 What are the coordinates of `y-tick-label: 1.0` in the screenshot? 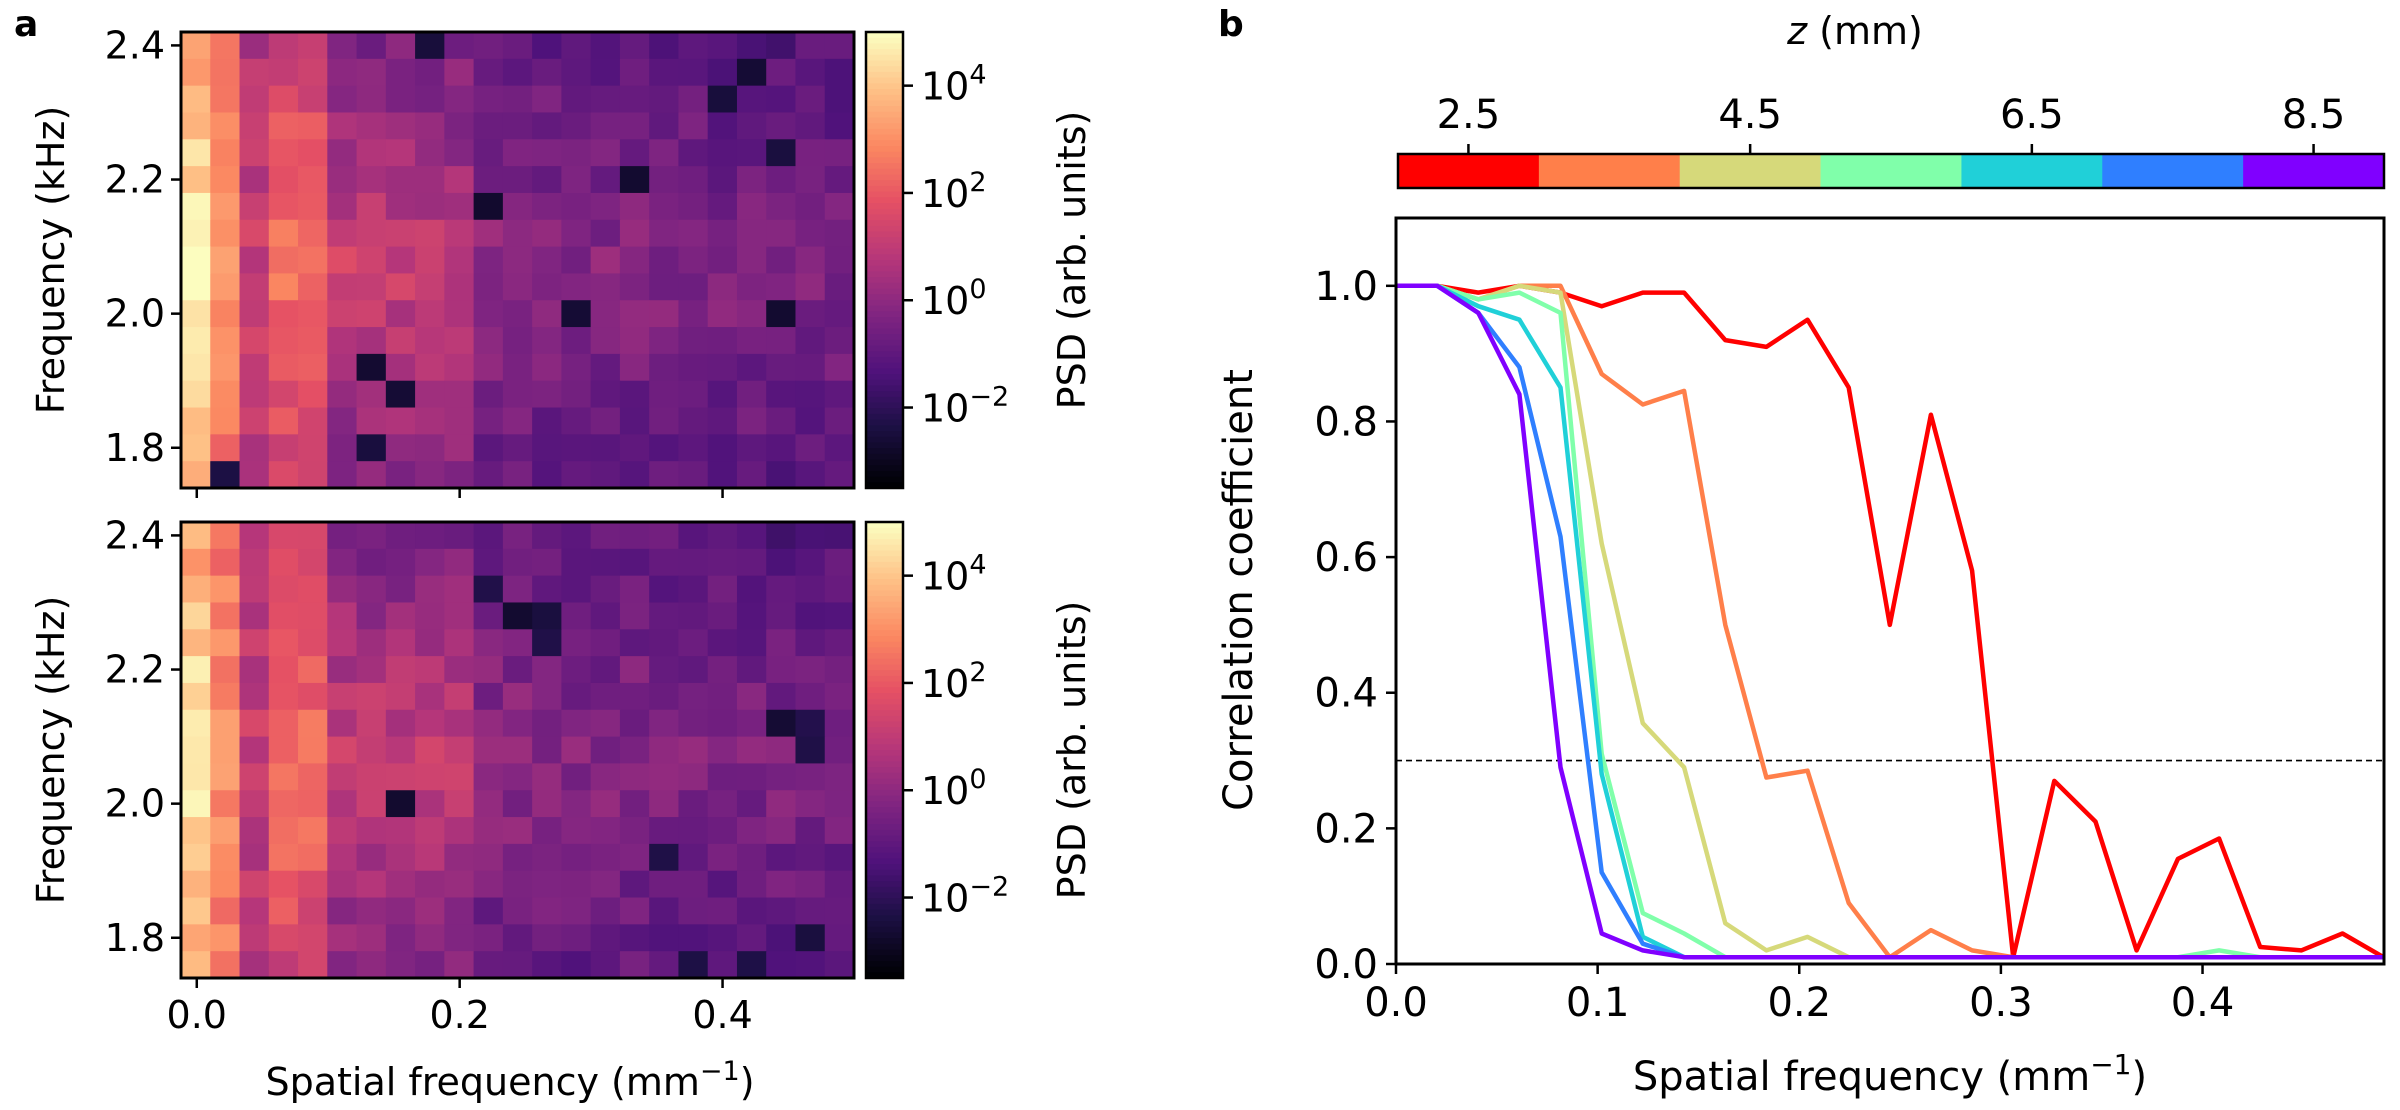 It's located at (1346, 287).